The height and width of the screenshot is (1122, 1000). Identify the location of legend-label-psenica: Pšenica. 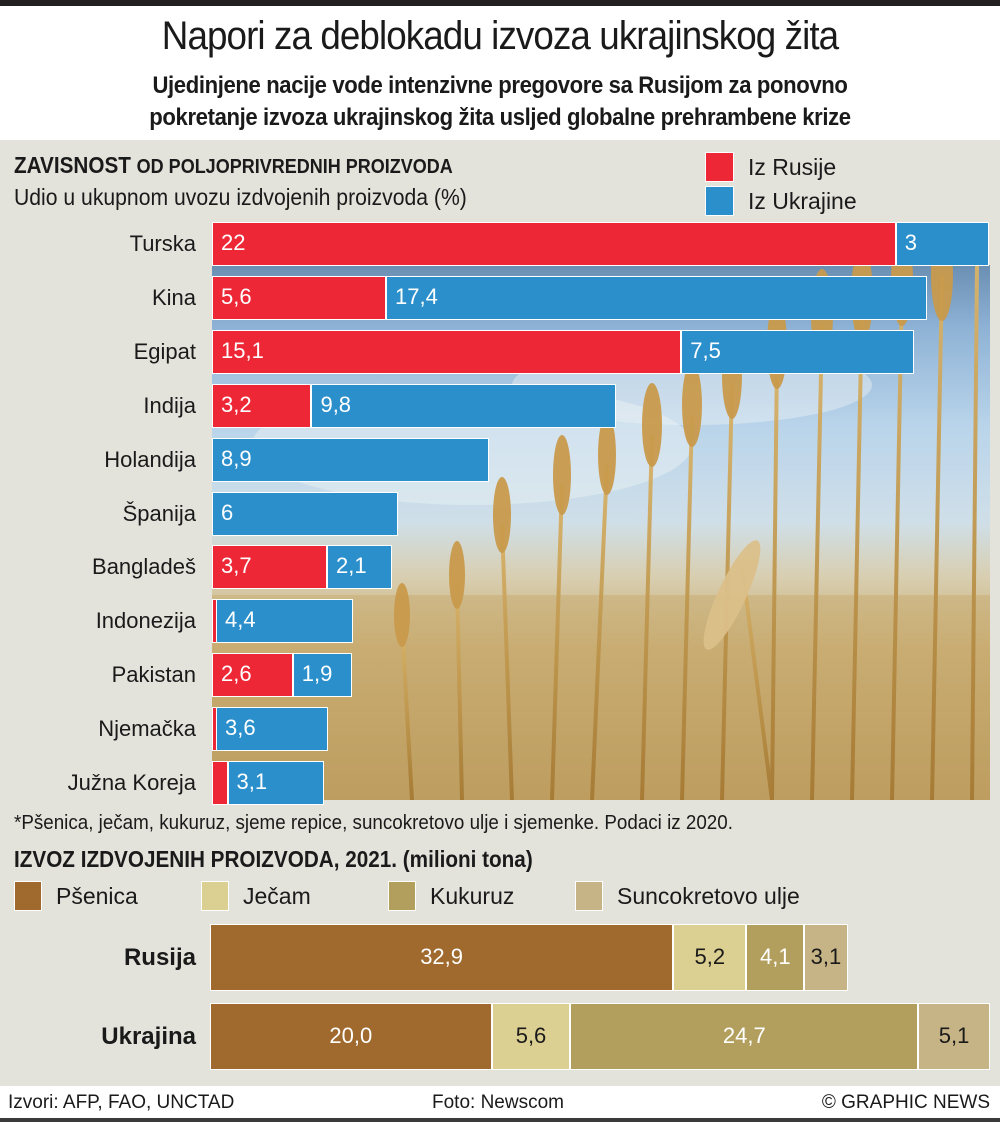
(97, 895).